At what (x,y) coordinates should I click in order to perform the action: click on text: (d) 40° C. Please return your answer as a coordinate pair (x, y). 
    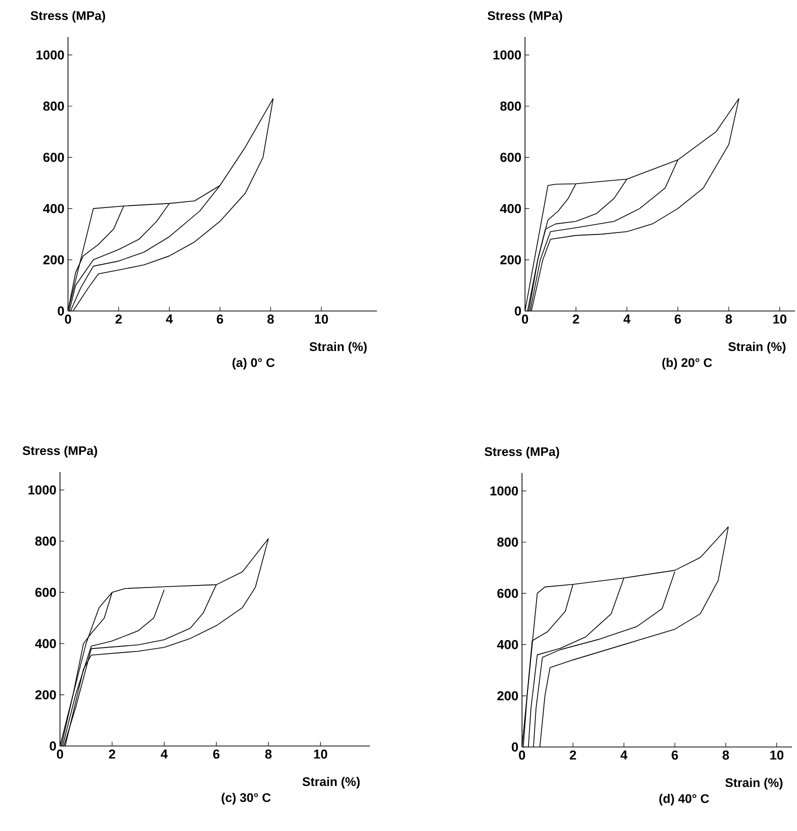
    Looking at the image, I should click on (684, 800).